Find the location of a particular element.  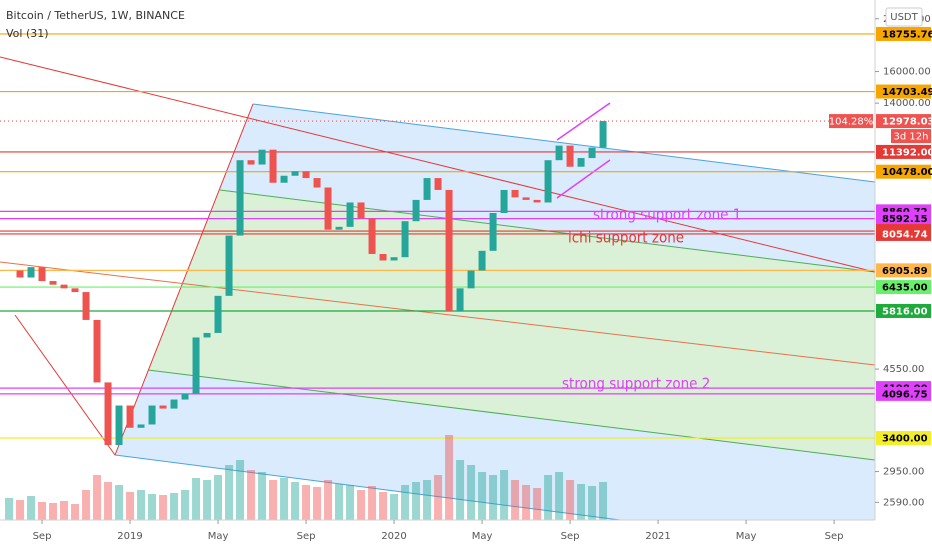

level-label: 18755.76 is located at coordinates (907, 34).